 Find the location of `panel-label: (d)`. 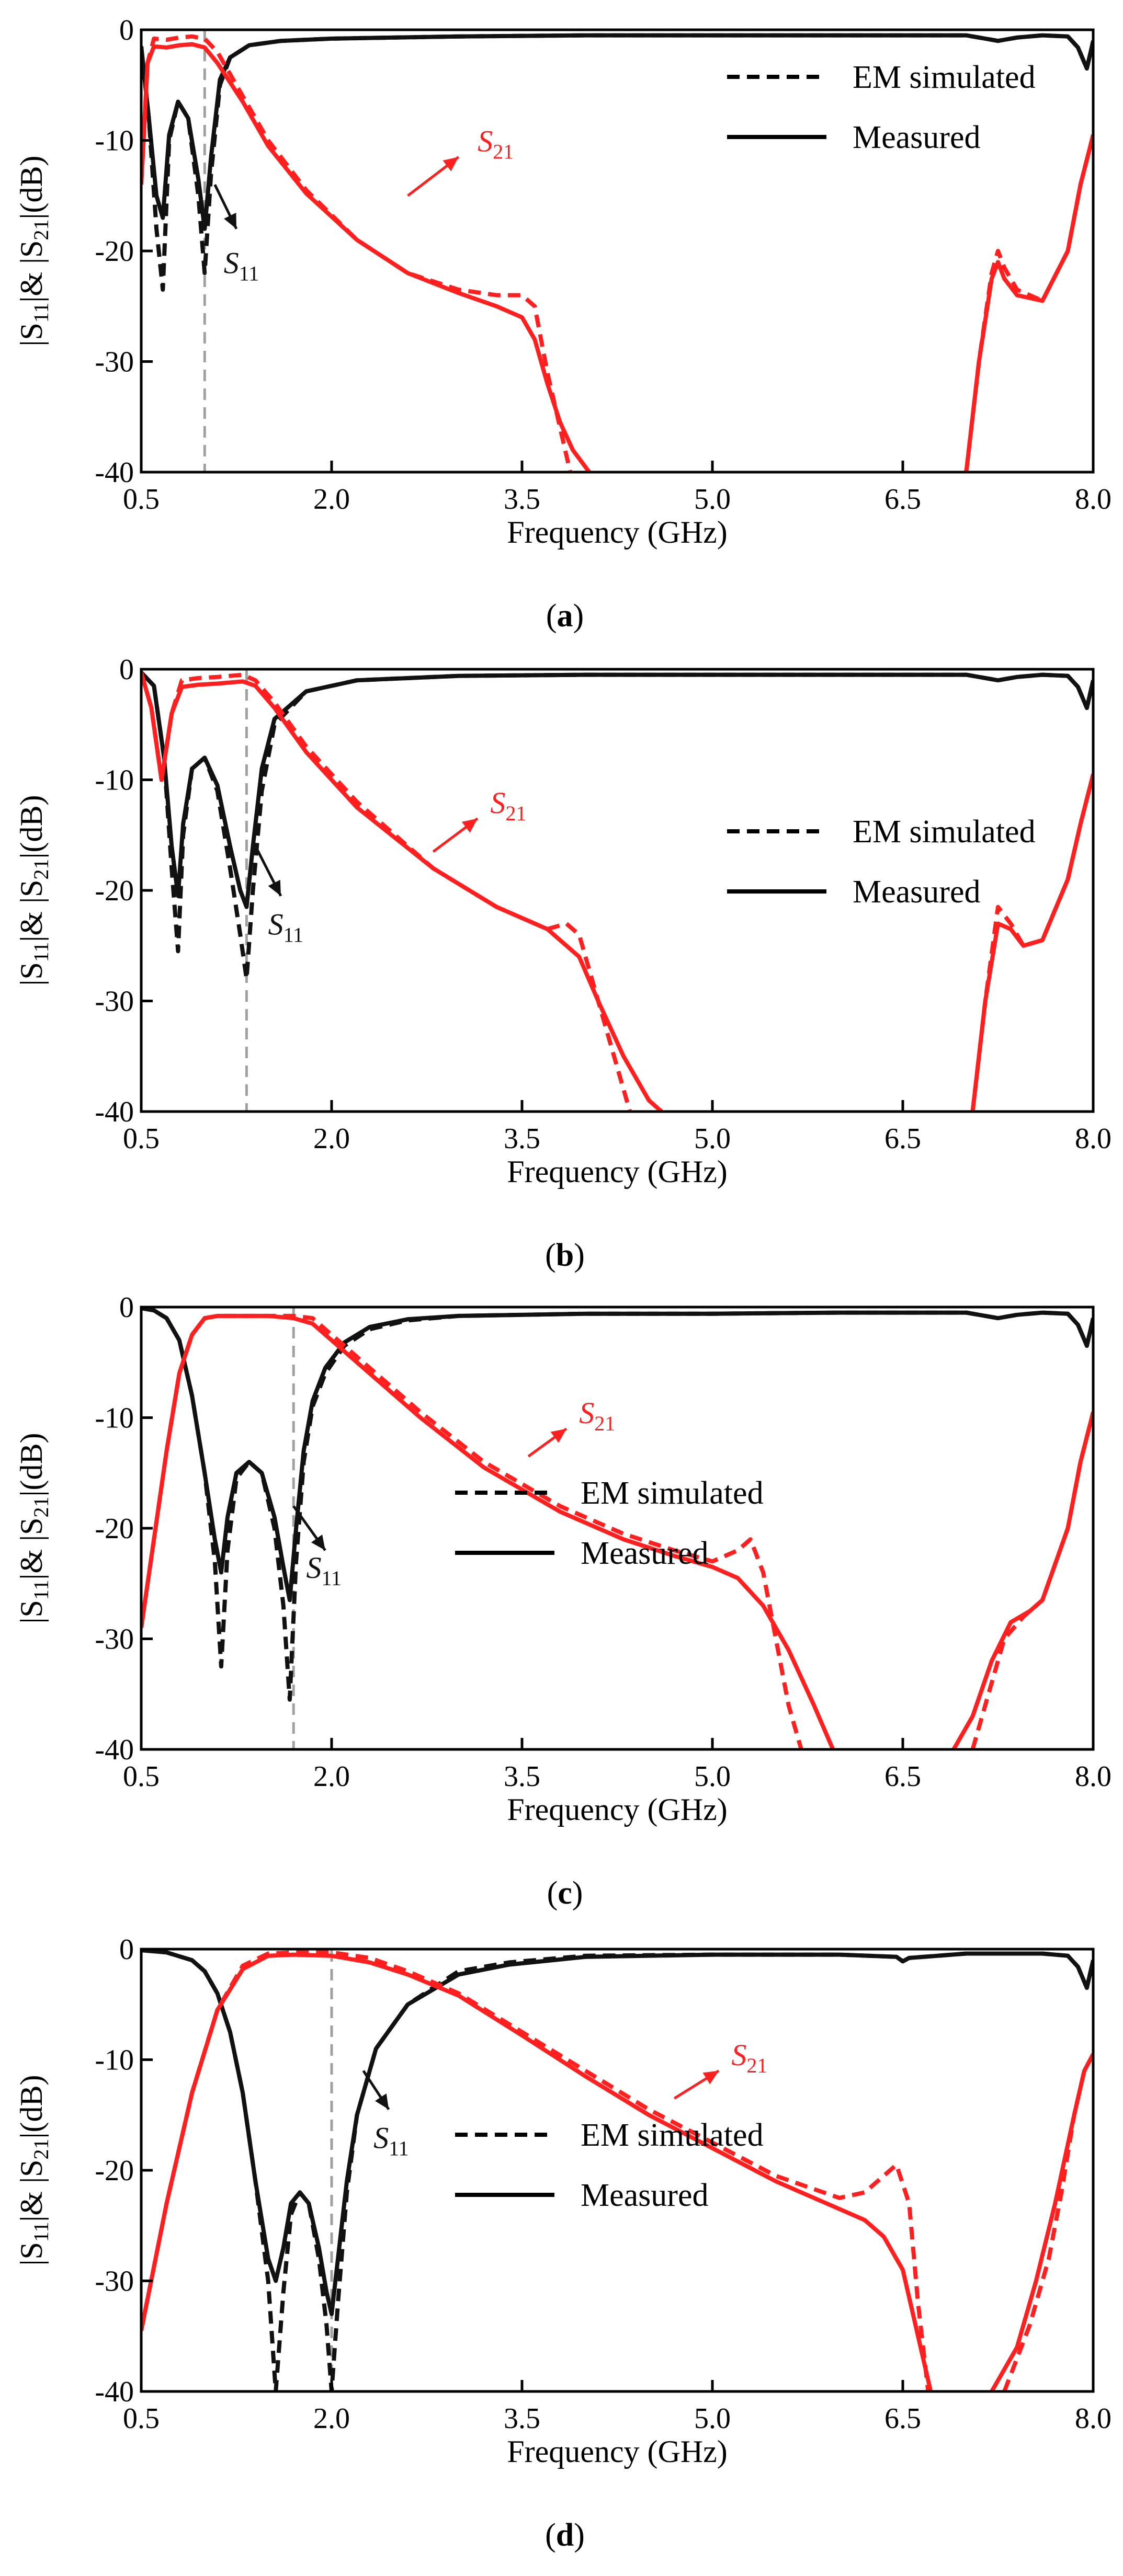

panel-label: (d) is located at coordinates (565, 2535).